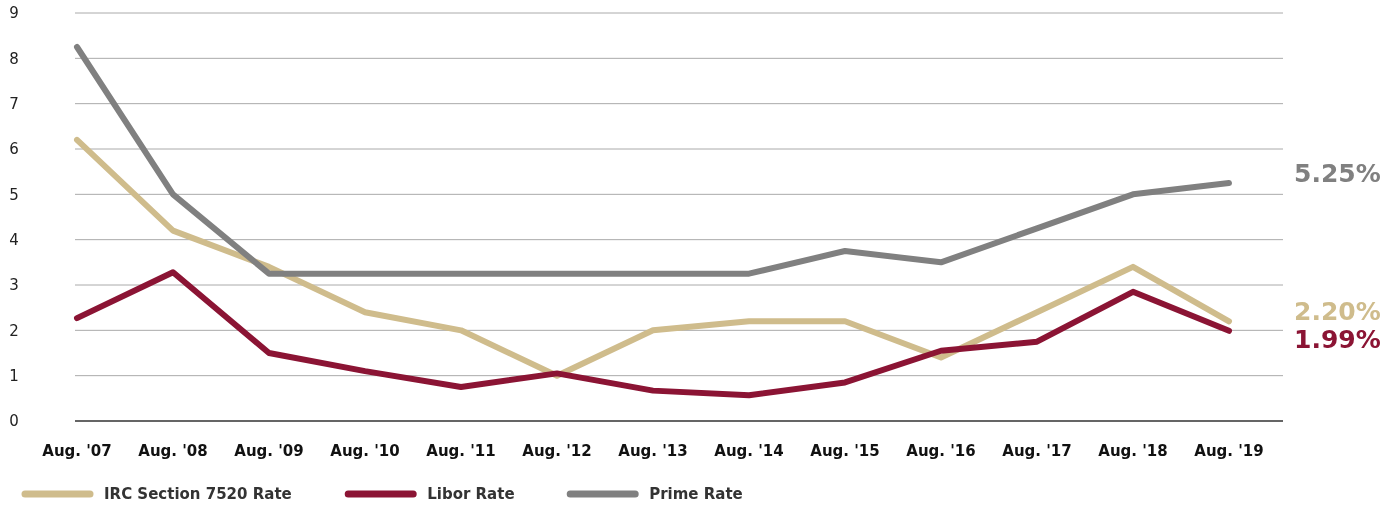 Image resolution: width=1397 pixels, height=508 pixels. Describe the element at coordinates (1337, 340) in the screenshot. I see `annotation: 1.99%` at that location.